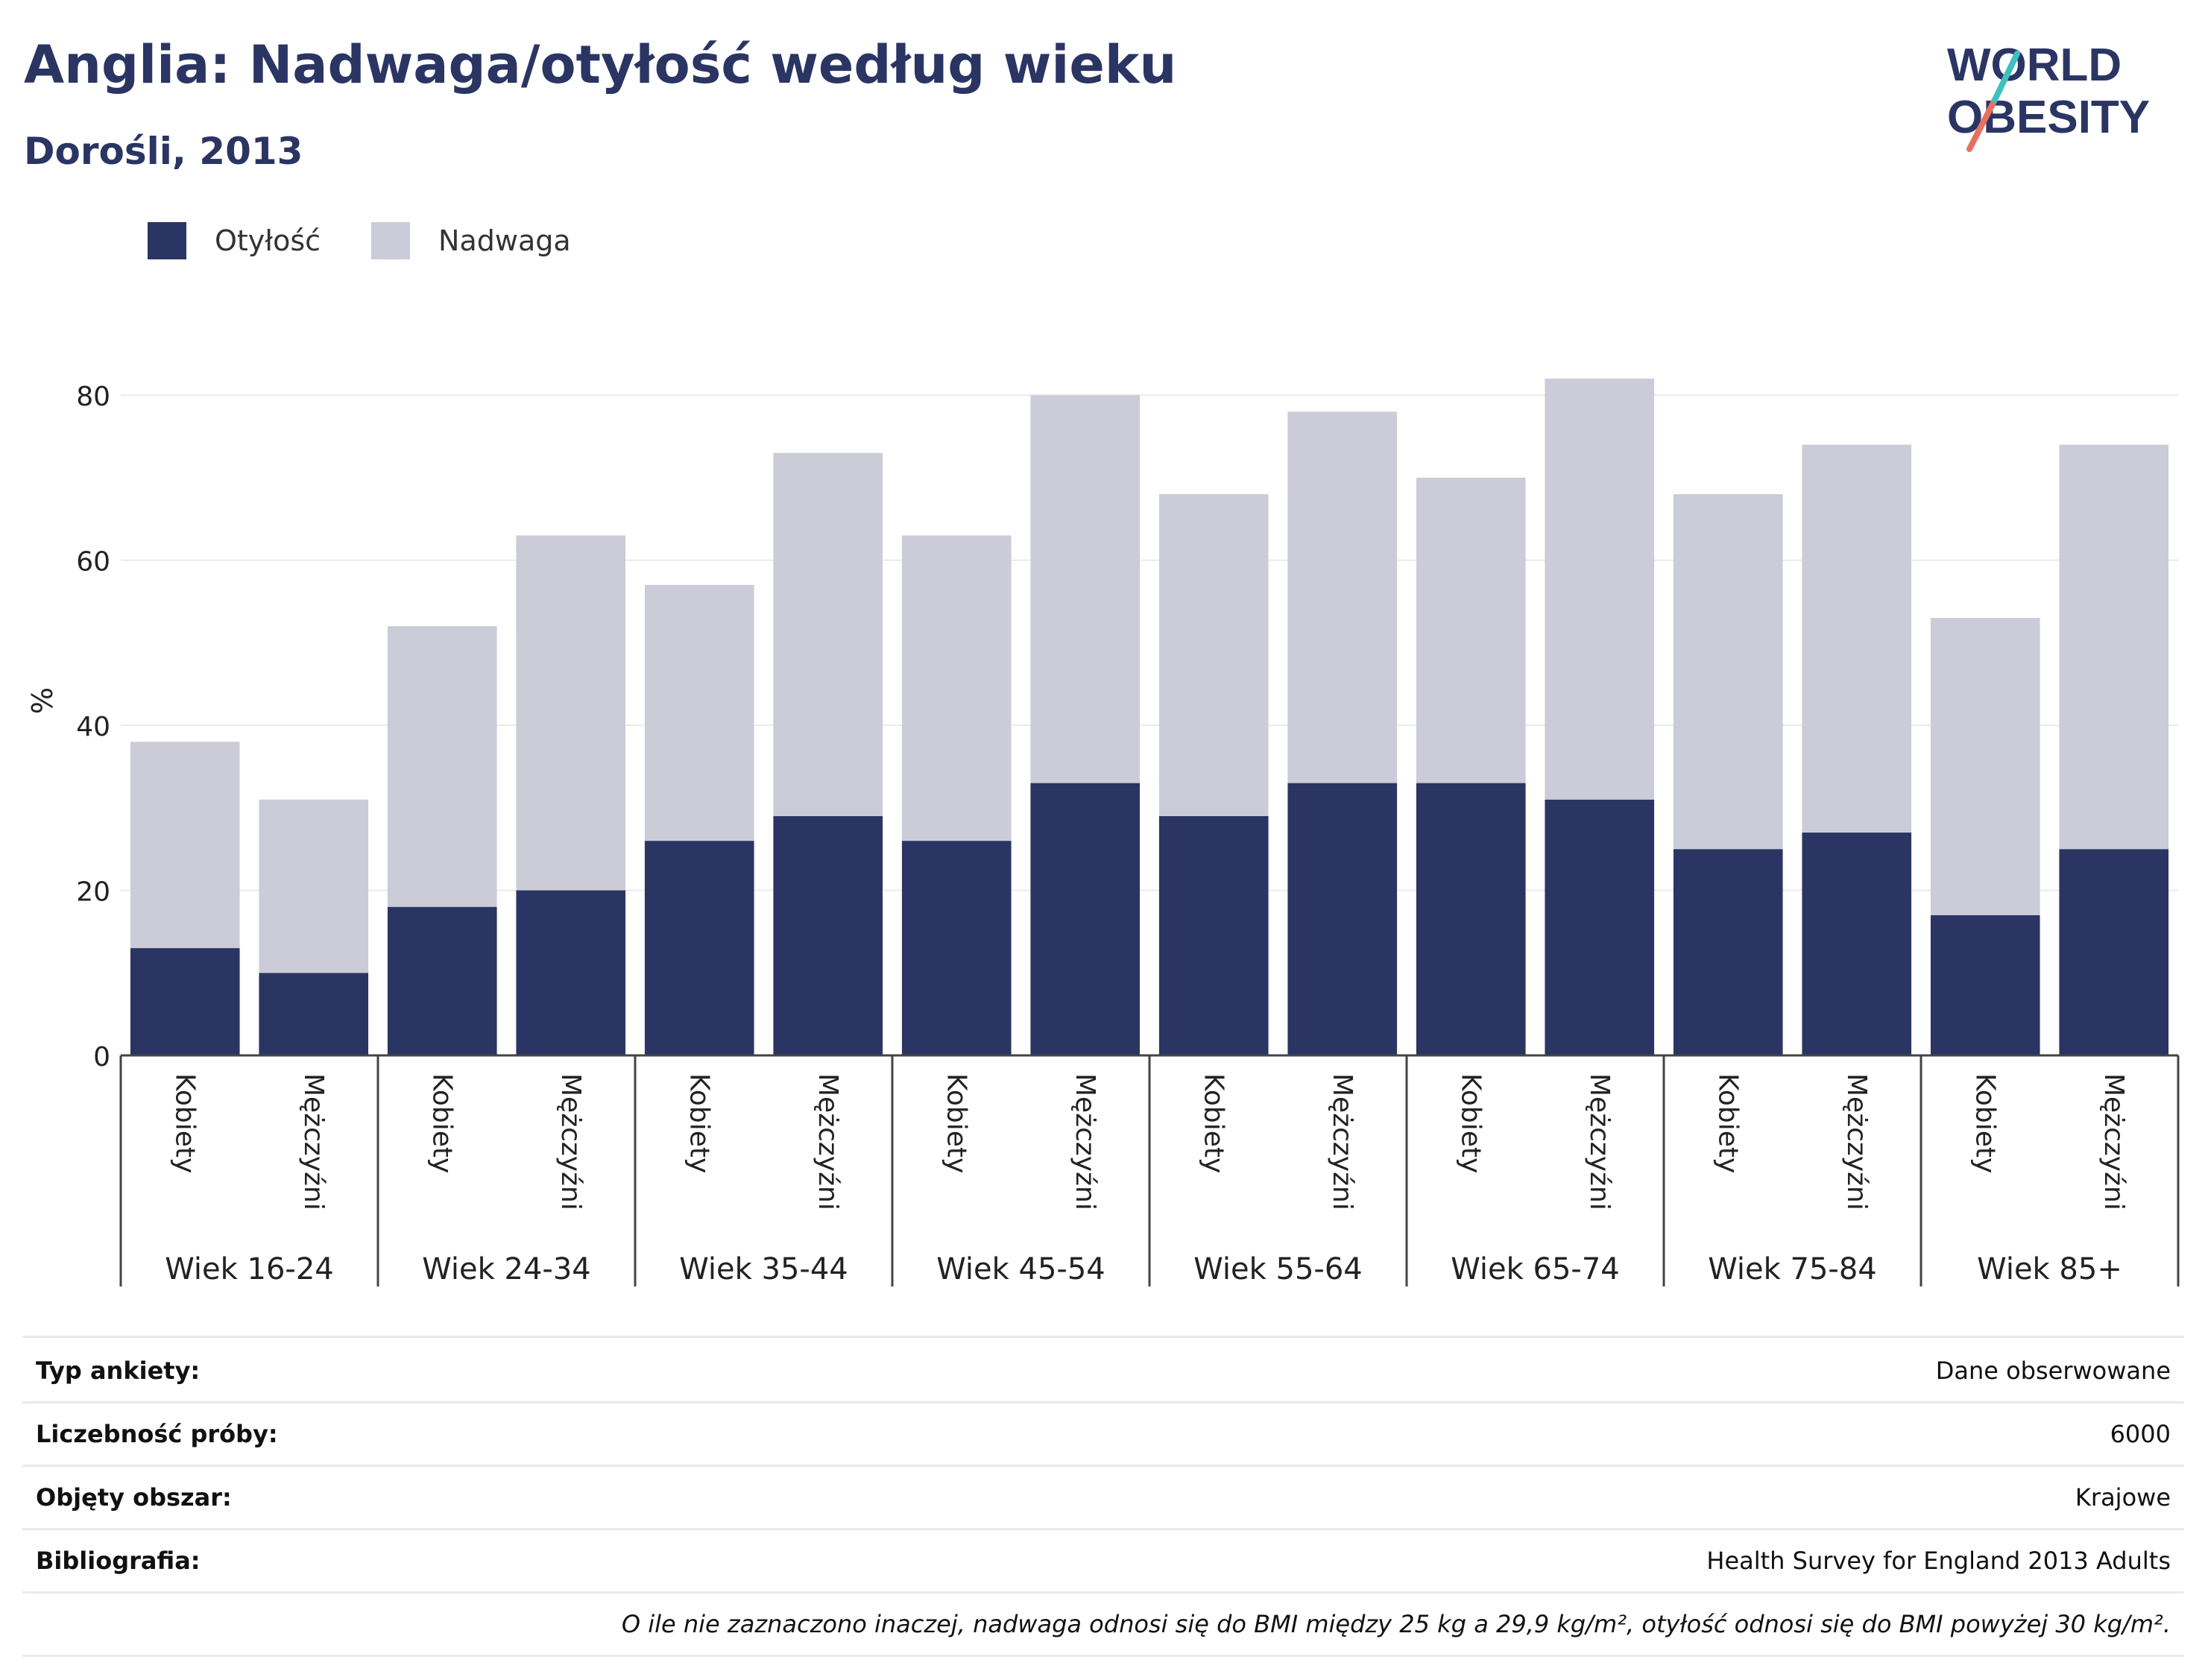 The image size is (2205, 1680). Describe the element at coordinates (1938, 1561) in the screenshot. I see `info-value: Health Survey for England 2013 Adults` at that location.